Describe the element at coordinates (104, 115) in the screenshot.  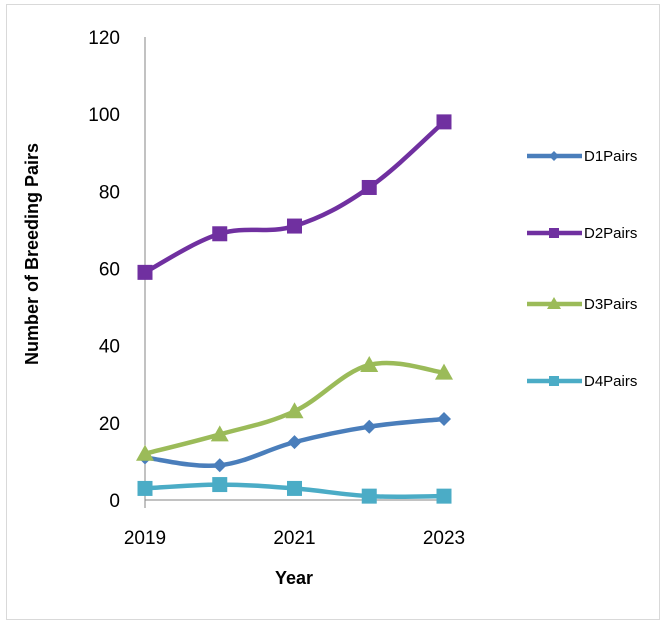
I see `y-tick-label: 100` at that location.